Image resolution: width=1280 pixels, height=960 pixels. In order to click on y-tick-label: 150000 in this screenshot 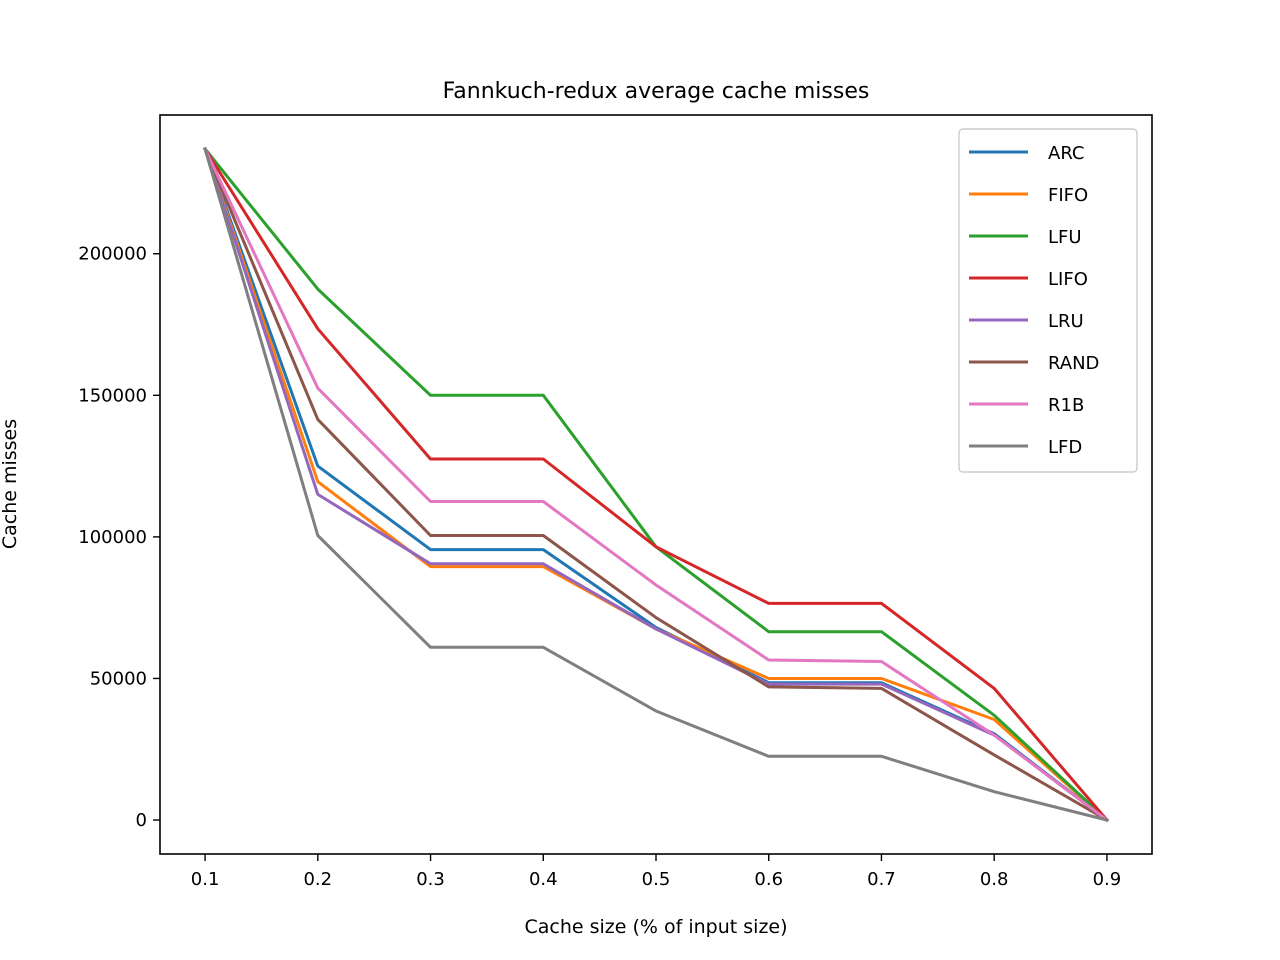, I will do `click(112, 395)`.